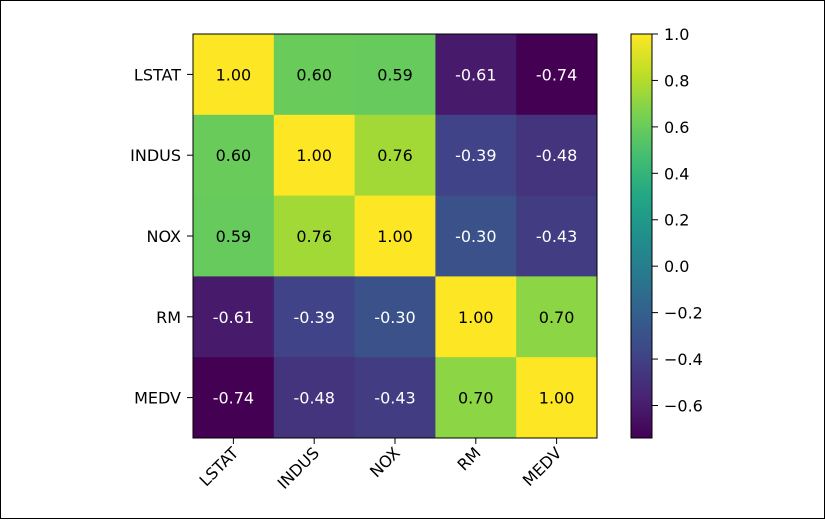  Describe the element at coordinates (676, 34) in the screenshot. I see `colorbar-tick-label: 1.0` at that location.